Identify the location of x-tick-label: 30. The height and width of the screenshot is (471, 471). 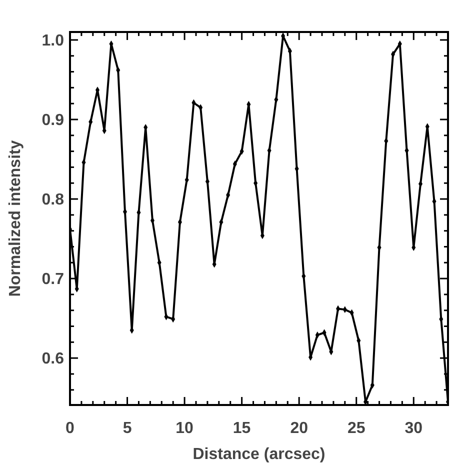
(413, 428).